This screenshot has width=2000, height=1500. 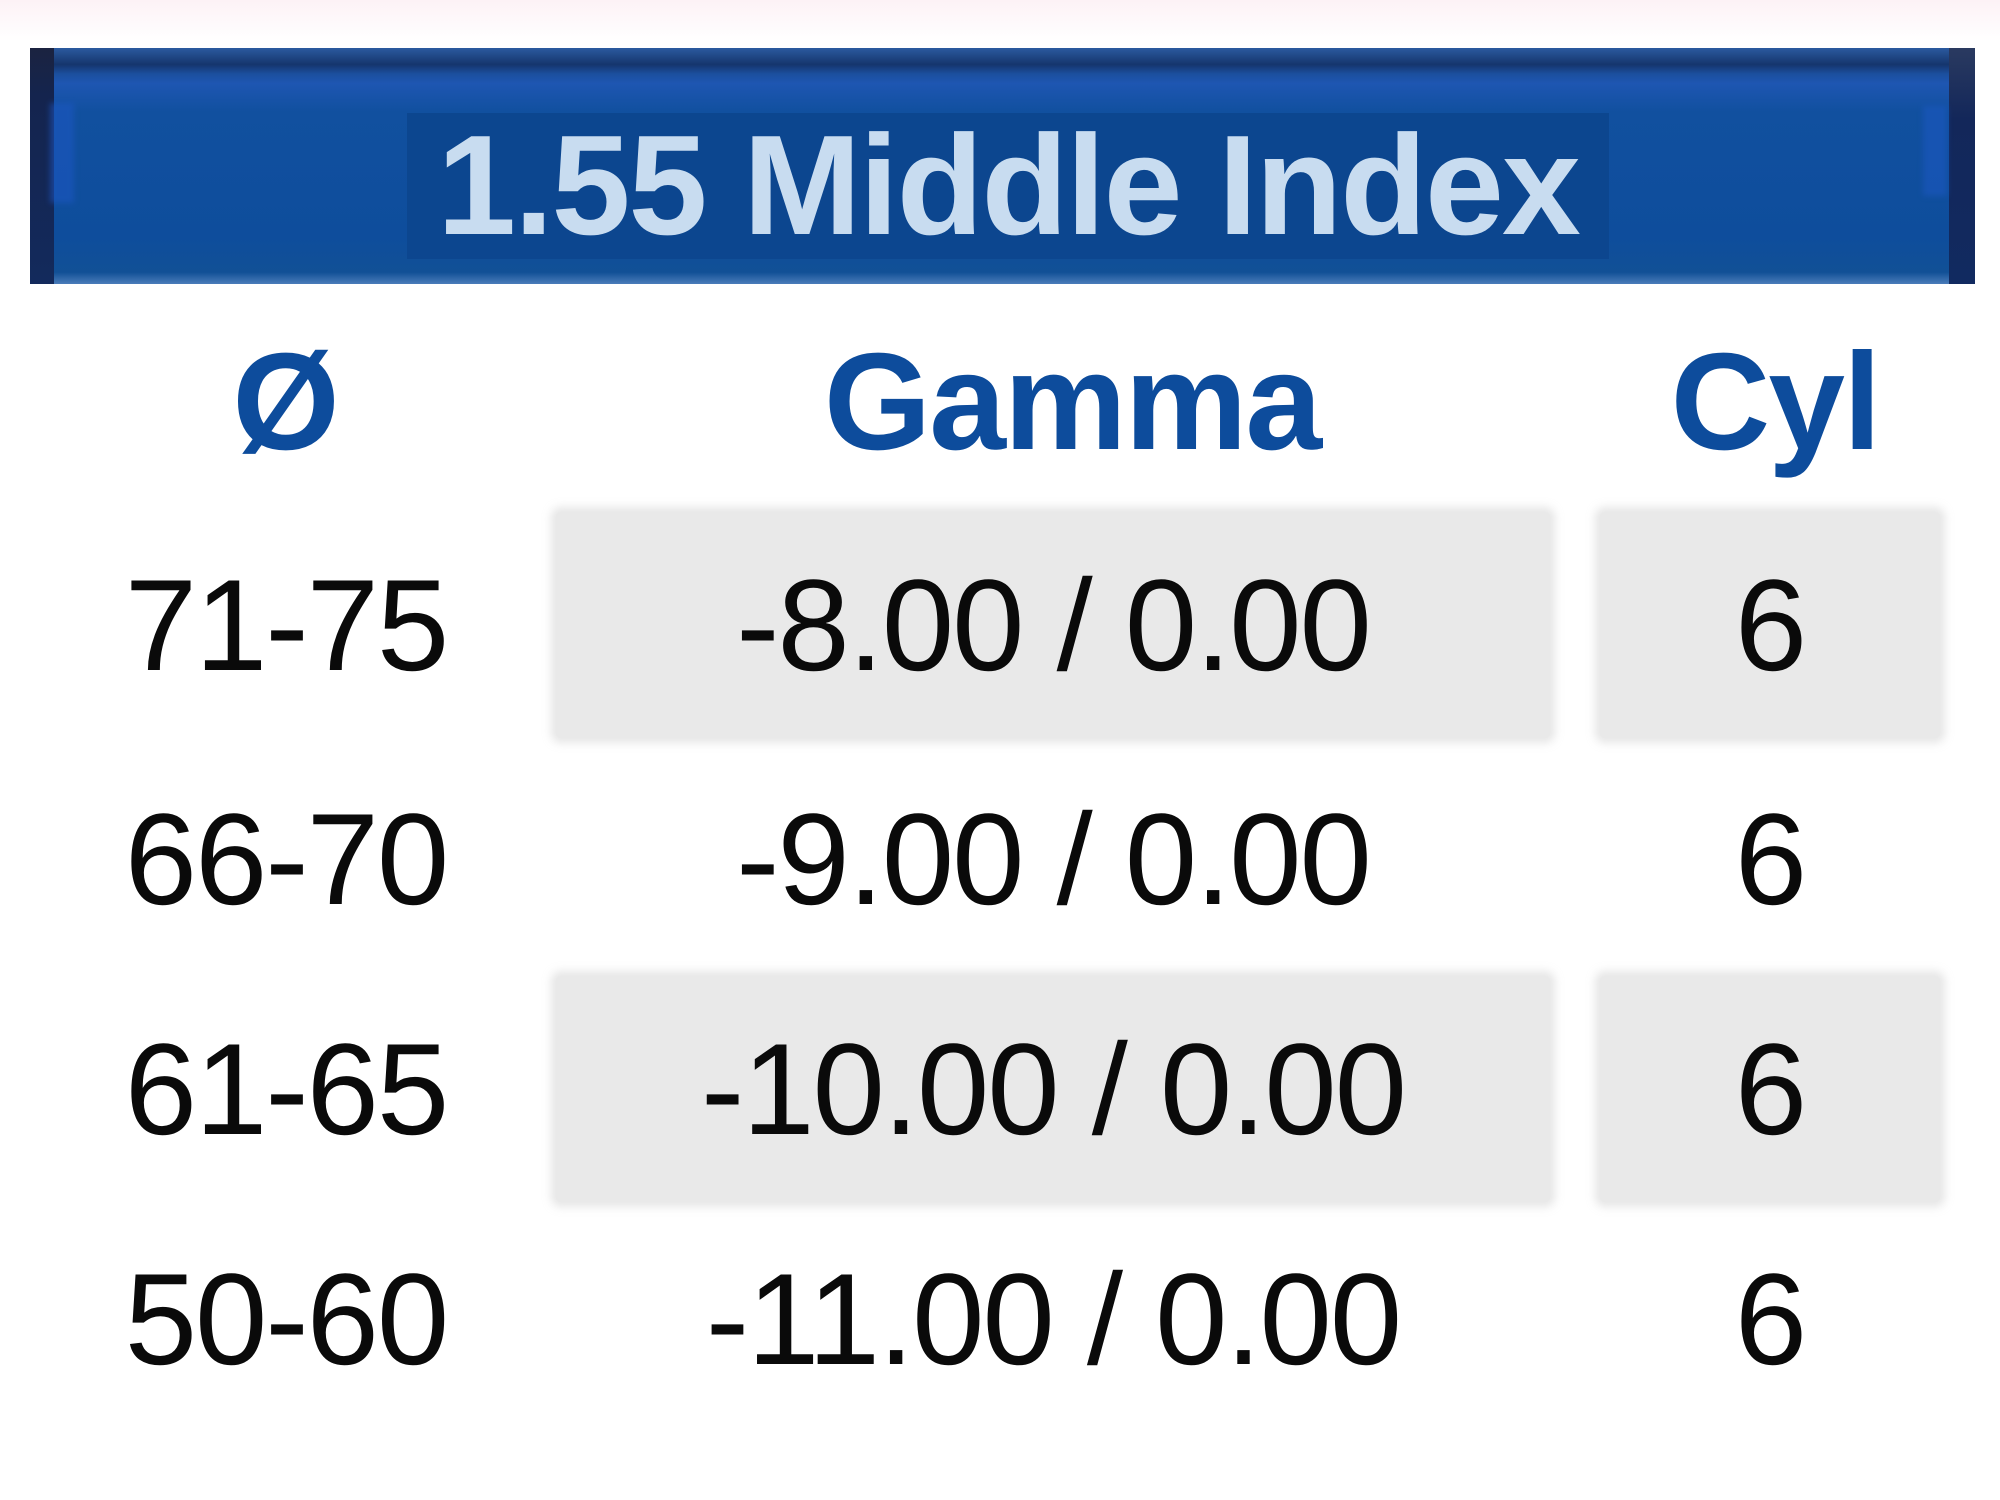 I want to click on banner-right-edge, so click(x=1962, y=166).